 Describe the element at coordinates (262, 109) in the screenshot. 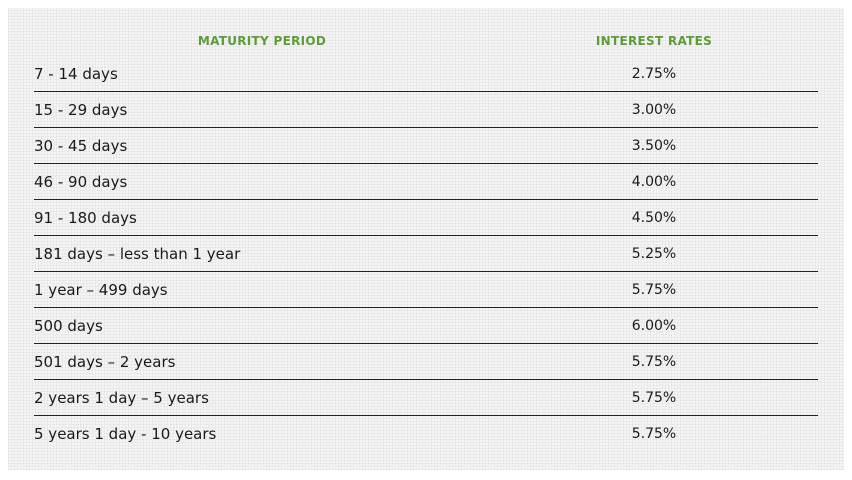

I see `maturity-period-cell: 15 - 29 days` at that location.